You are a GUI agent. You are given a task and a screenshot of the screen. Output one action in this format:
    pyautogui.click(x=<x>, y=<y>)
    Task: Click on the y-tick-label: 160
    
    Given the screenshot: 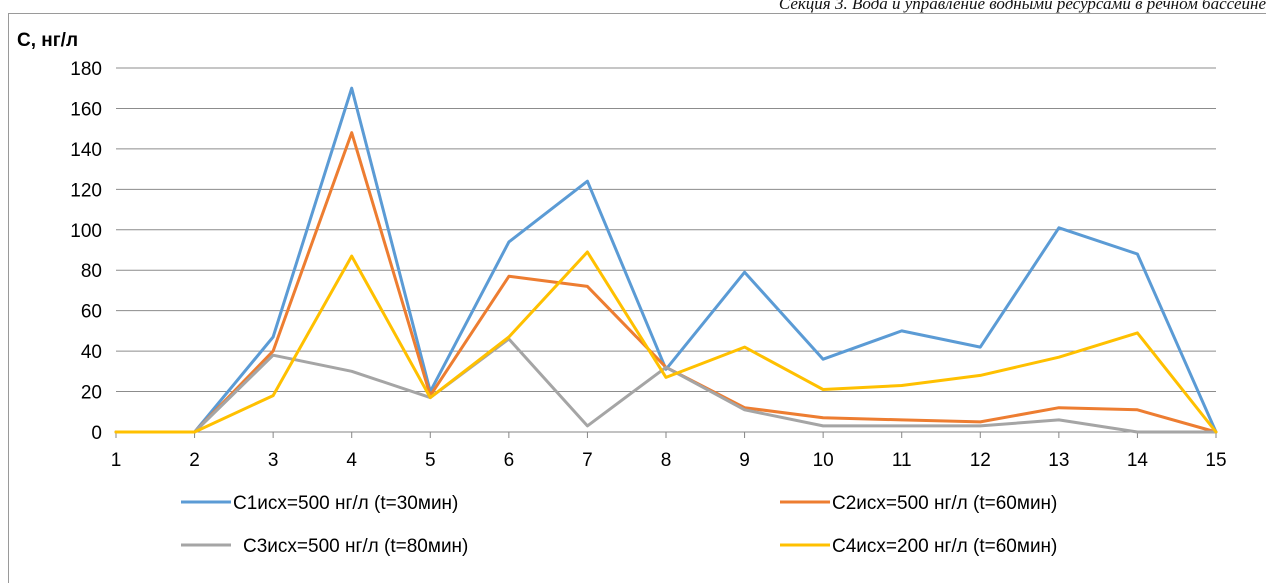 What is the action you would take?
    pyautogui.click(x=86, y=109)
    